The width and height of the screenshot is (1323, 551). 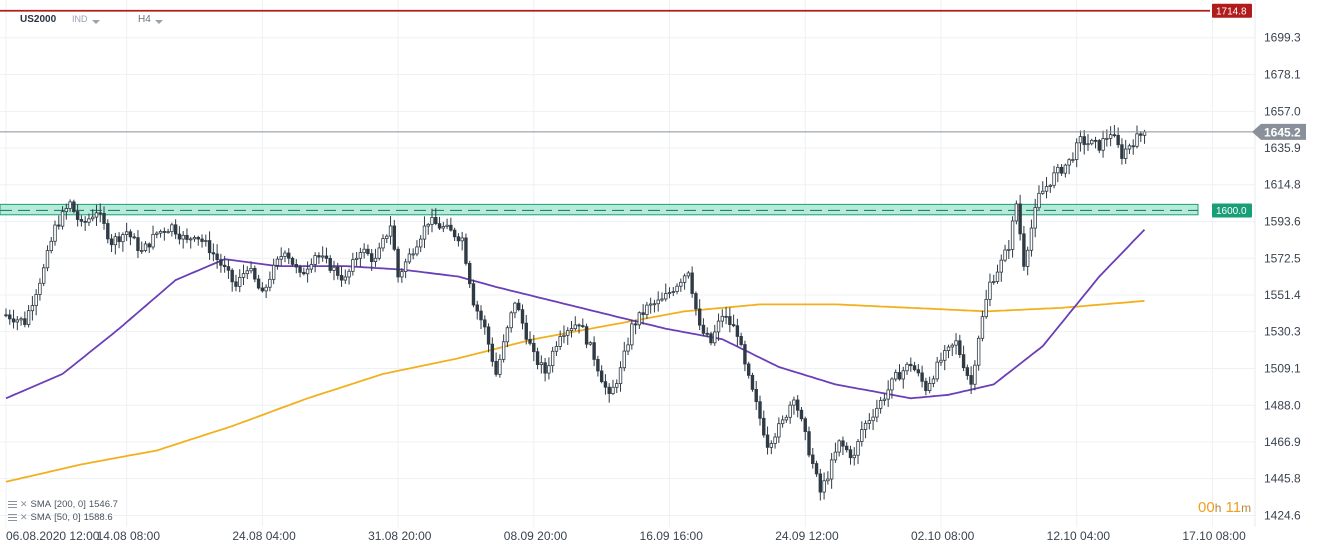 What do you see at coordinates (144, 19) in the screenshot?
I see `timeframe-label: H4` at bounding box center [144, 19].